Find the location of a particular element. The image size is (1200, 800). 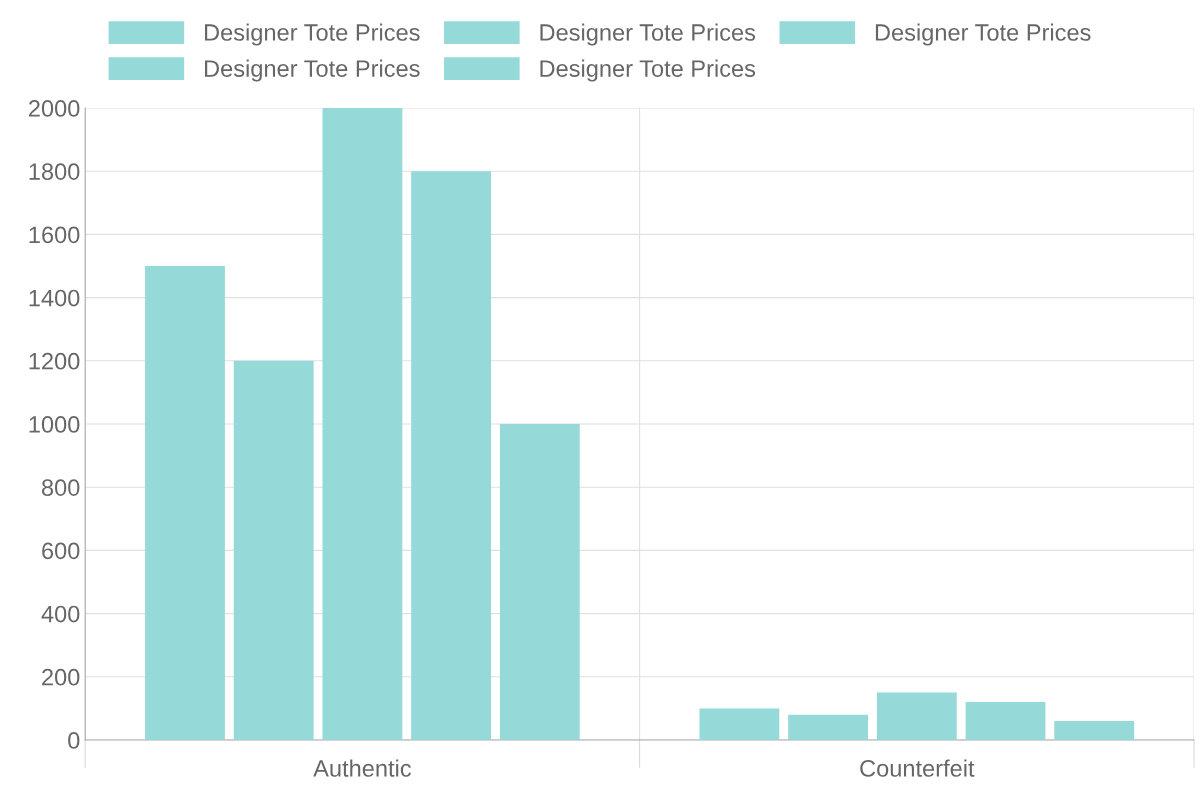

y-tick-label: 1200 is located at coordinates (54, 361).